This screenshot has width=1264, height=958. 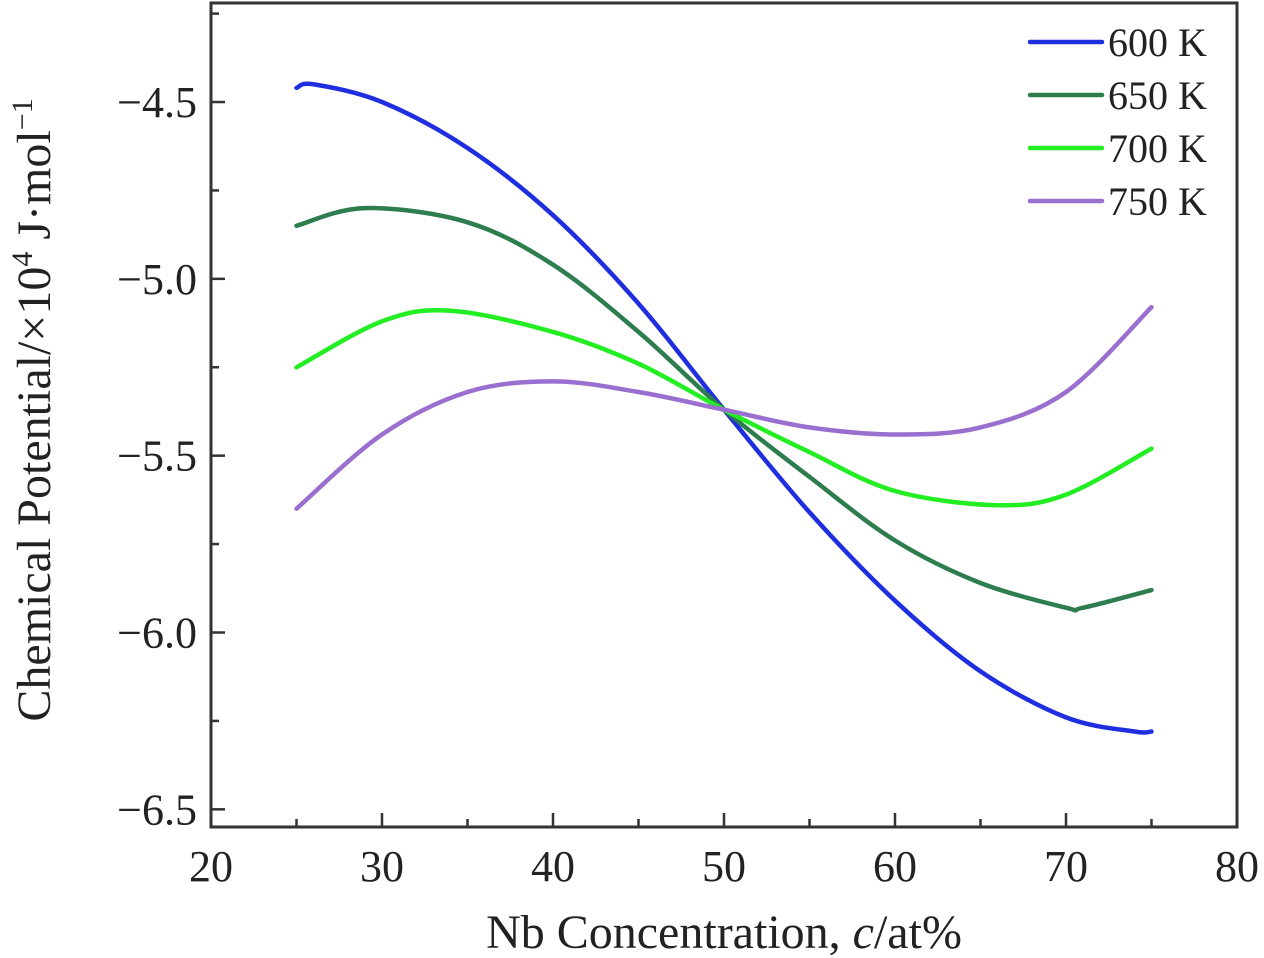 What do you see at coordinates (553, 866) in the screenshot?
I see `x-tick-label: 40` at bounding box center [553, 866].